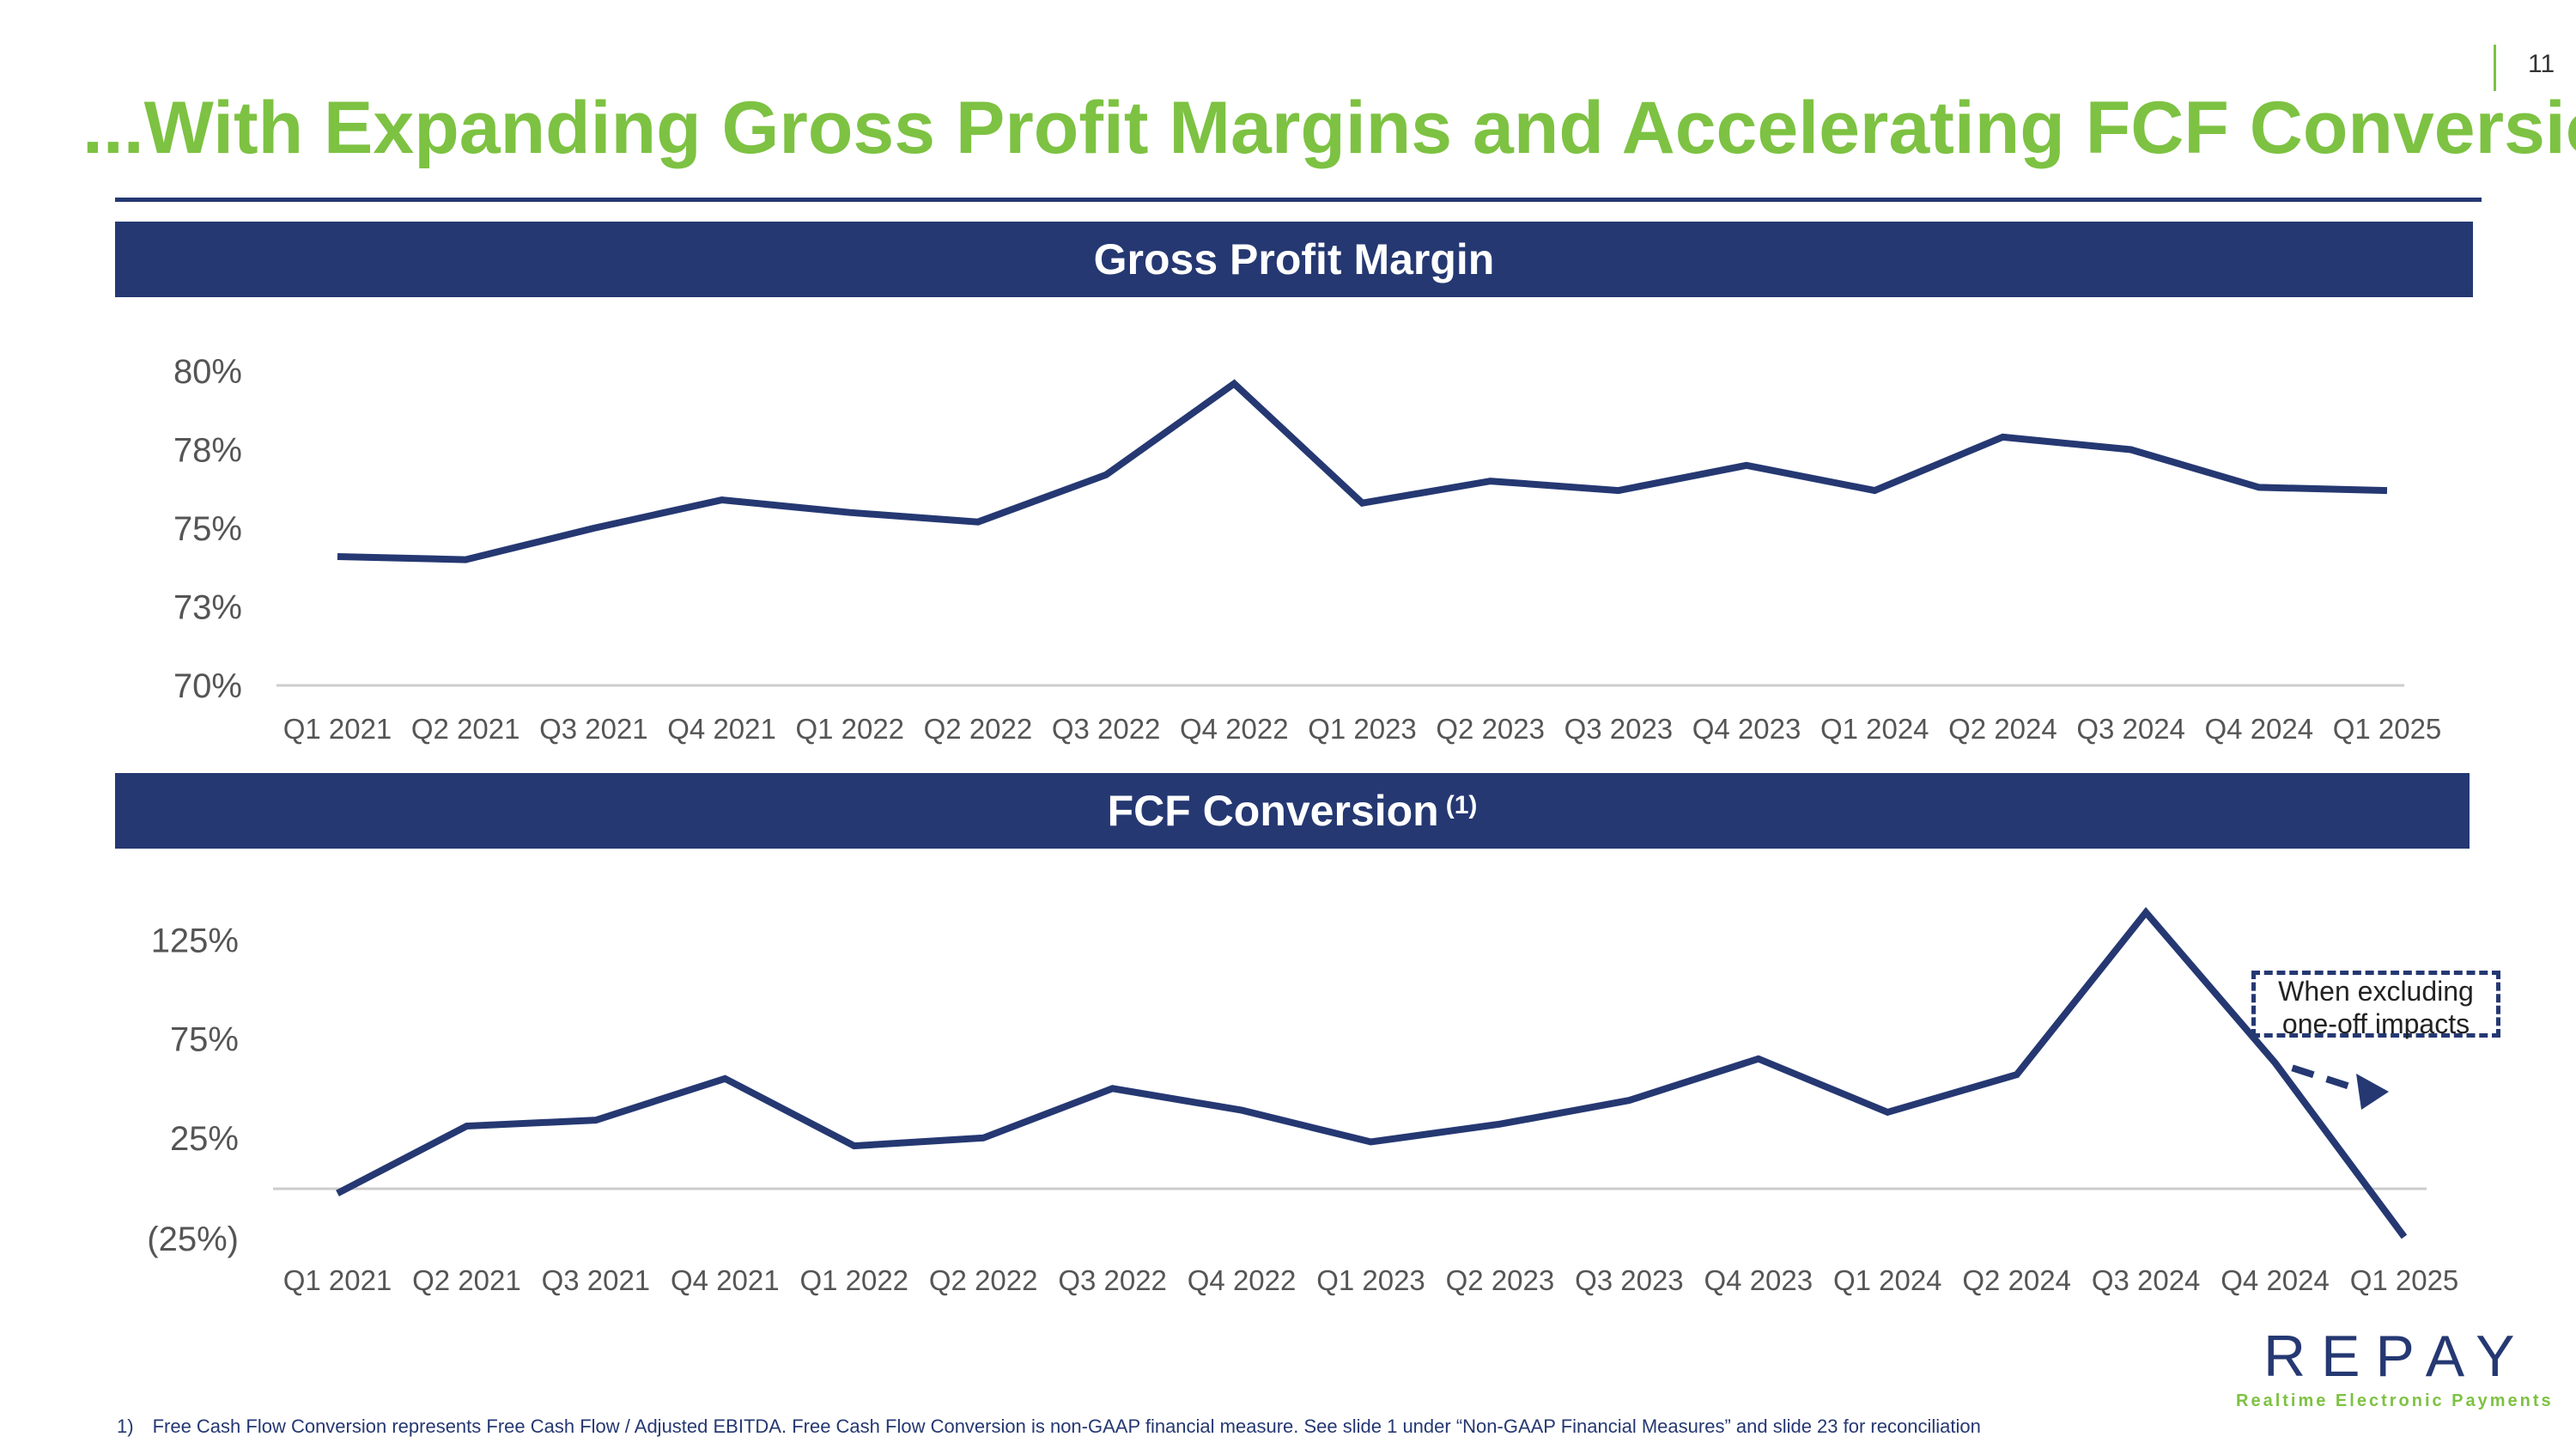 Image resolution: width=2576 pixels, height=1449 pixels. Describe the element at coordinates (193, 1239) in the screenshot. I see `chart2-y-tick: (25%)` at that location.